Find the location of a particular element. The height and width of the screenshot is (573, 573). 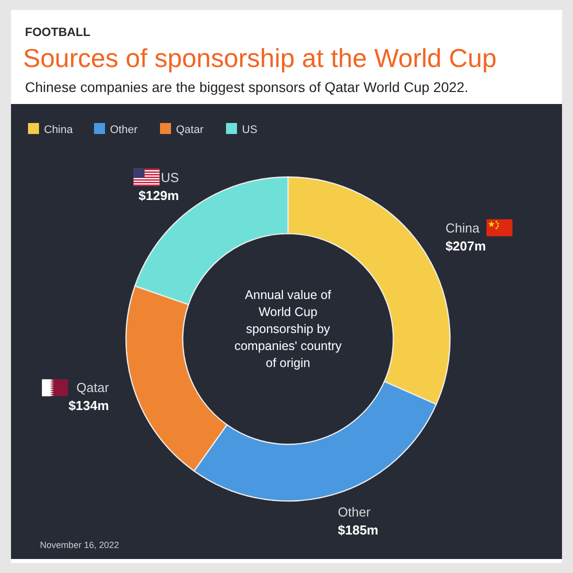

text: FOOTBALL is located at coordinates (57, 32).